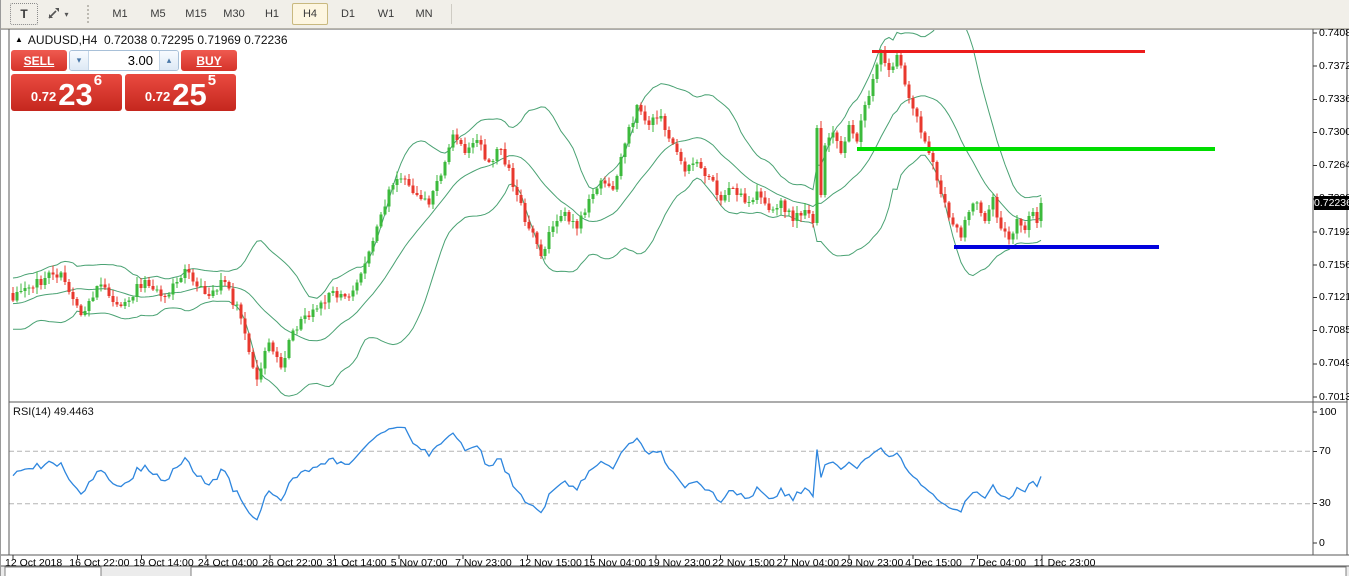 The height and width of the screenshot is (576, 1349). Describe the element at coordinates (54, 14) in the screenshot. I see `crossed-arrows-icon` at that location.